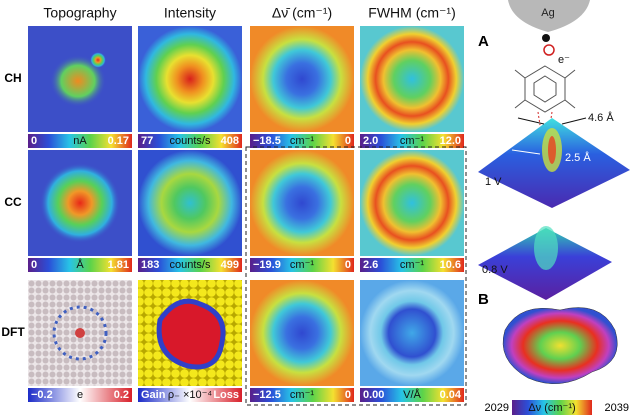  What do you see at coordinates (147, 141) in the screenshot?
I see `colorbar-min: 77` at bounding box center [147, 141].